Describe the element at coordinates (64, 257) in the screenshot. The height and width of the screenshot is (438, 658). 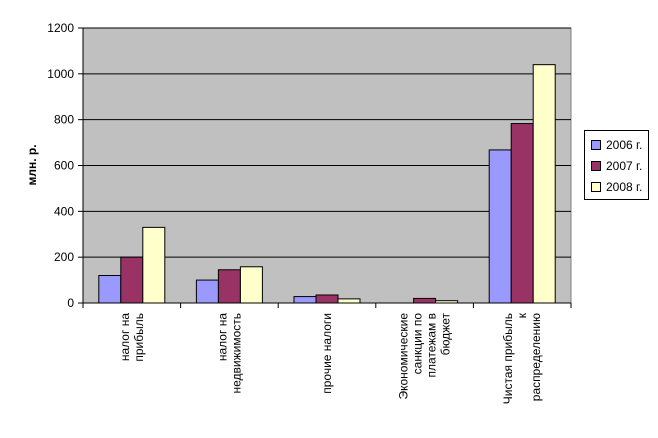
I see `y-tick-label: 200` at that location.